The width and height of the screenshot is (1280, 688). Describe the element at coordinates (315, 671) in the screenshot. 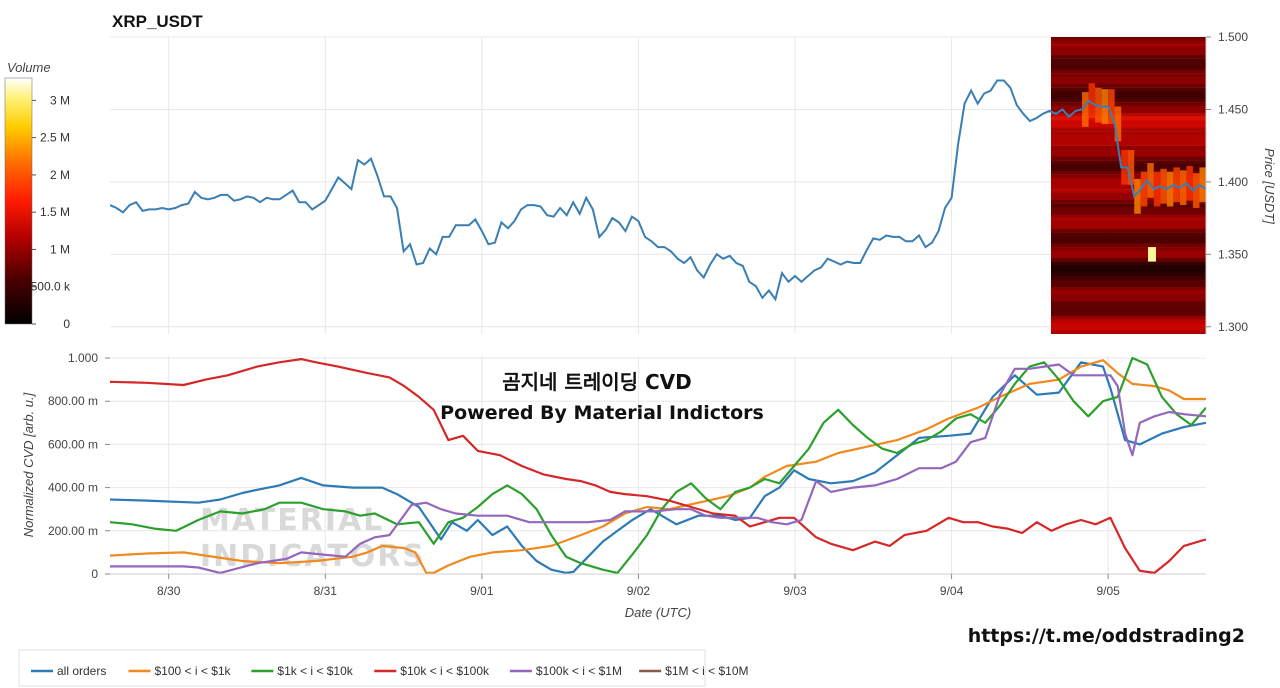

I see `legend-label: $1k < i < $10k` at that location.